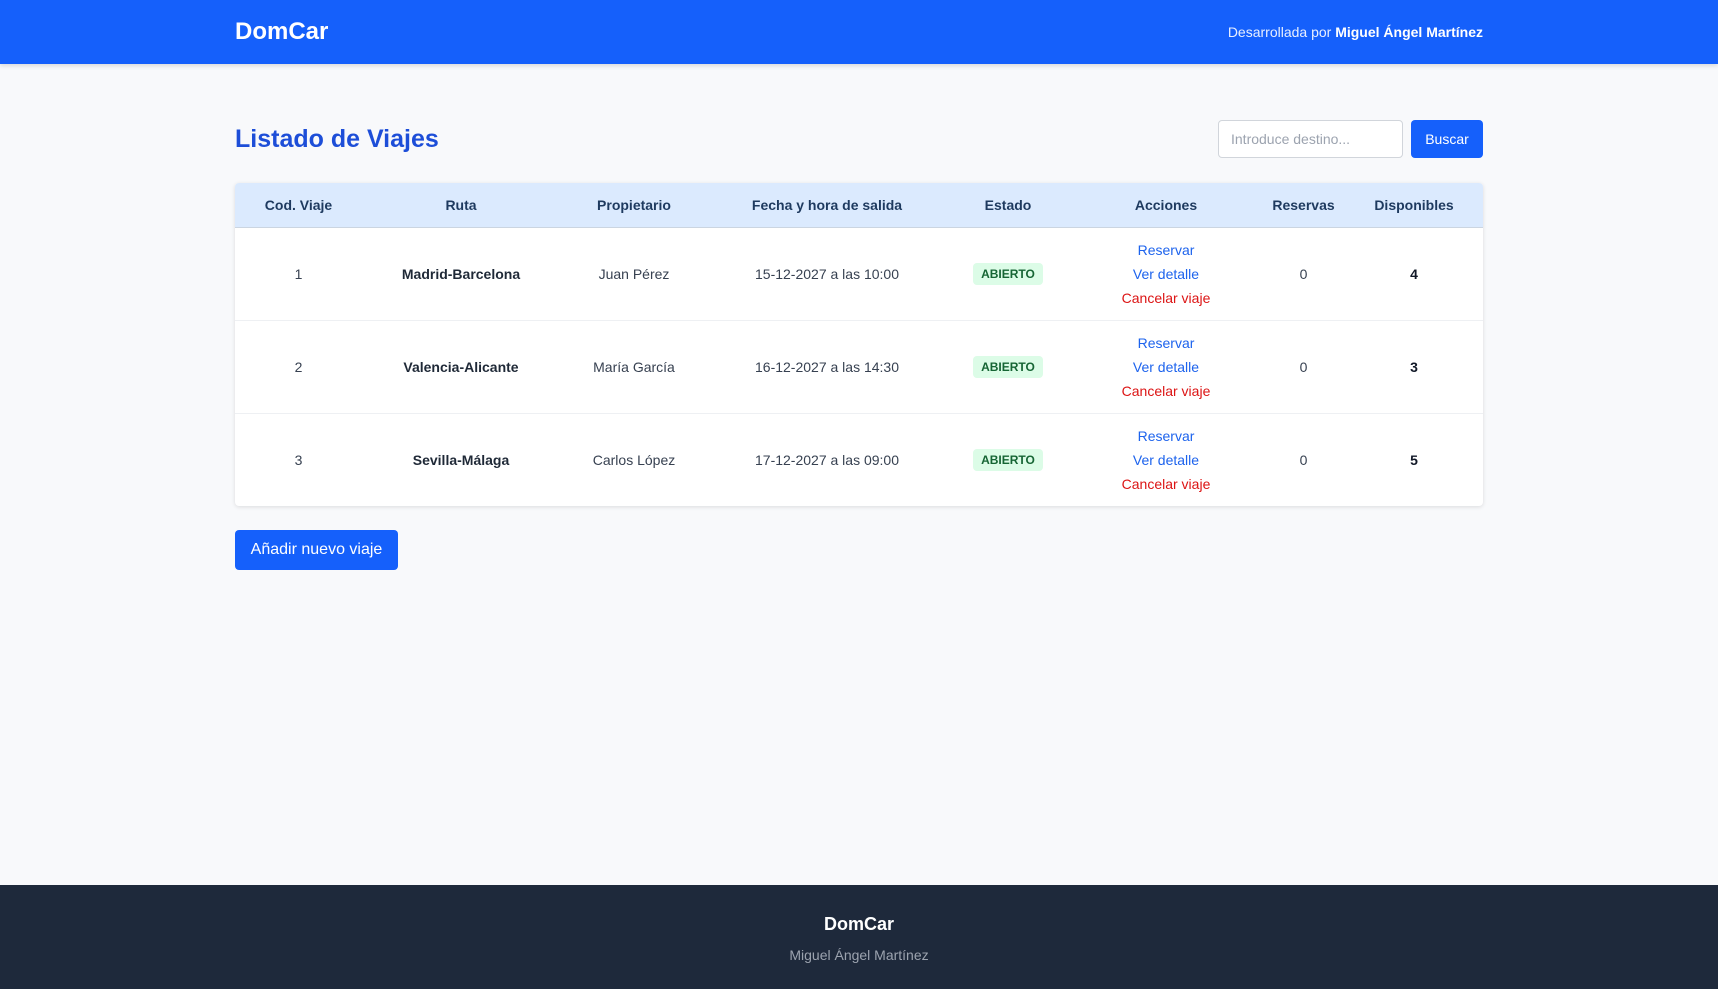  What do you see at coordinates (461, 366) in the screenshot?
I see `trip-route: Valencia-Alicante` at bounding box center [461, 366].